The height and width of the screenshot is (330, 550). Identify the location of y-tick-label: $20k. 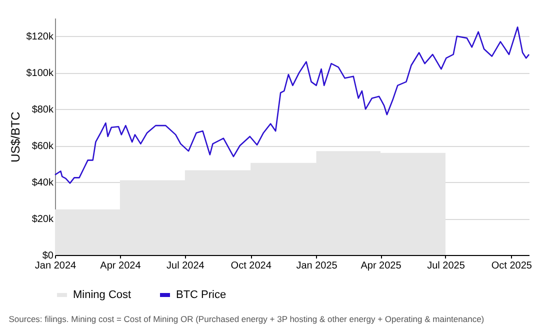
(43, 220).